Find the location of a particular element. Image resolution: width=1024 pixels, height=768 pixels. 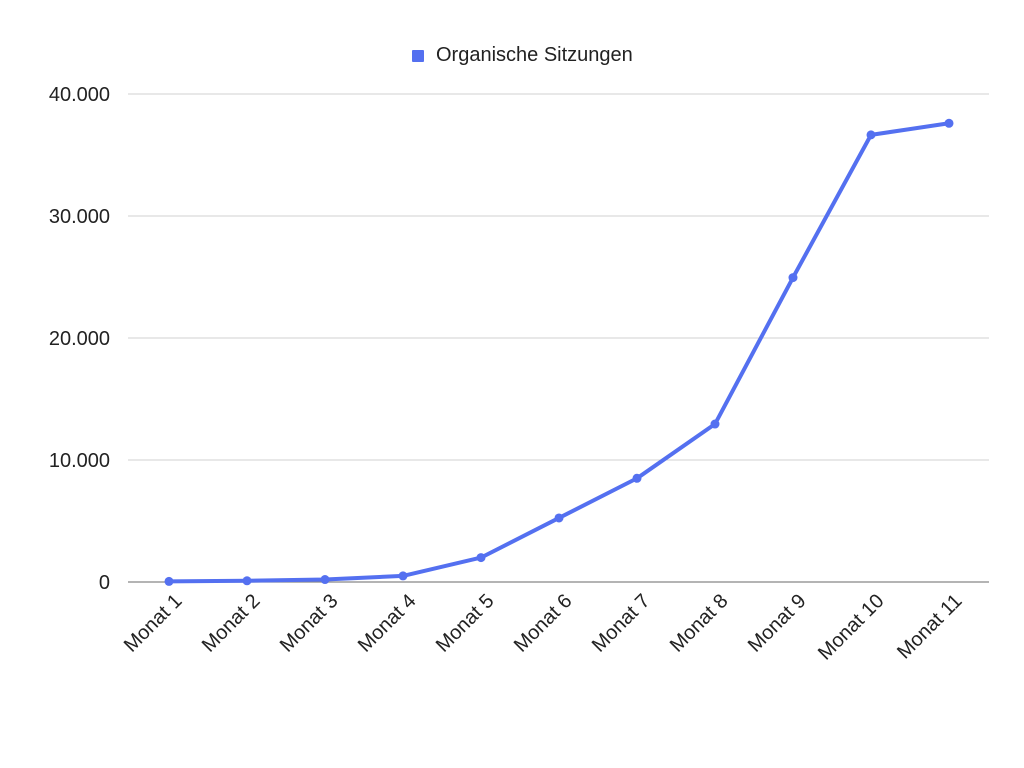

x-tick-label: Monat 8 is located at coordinates (699, 623).